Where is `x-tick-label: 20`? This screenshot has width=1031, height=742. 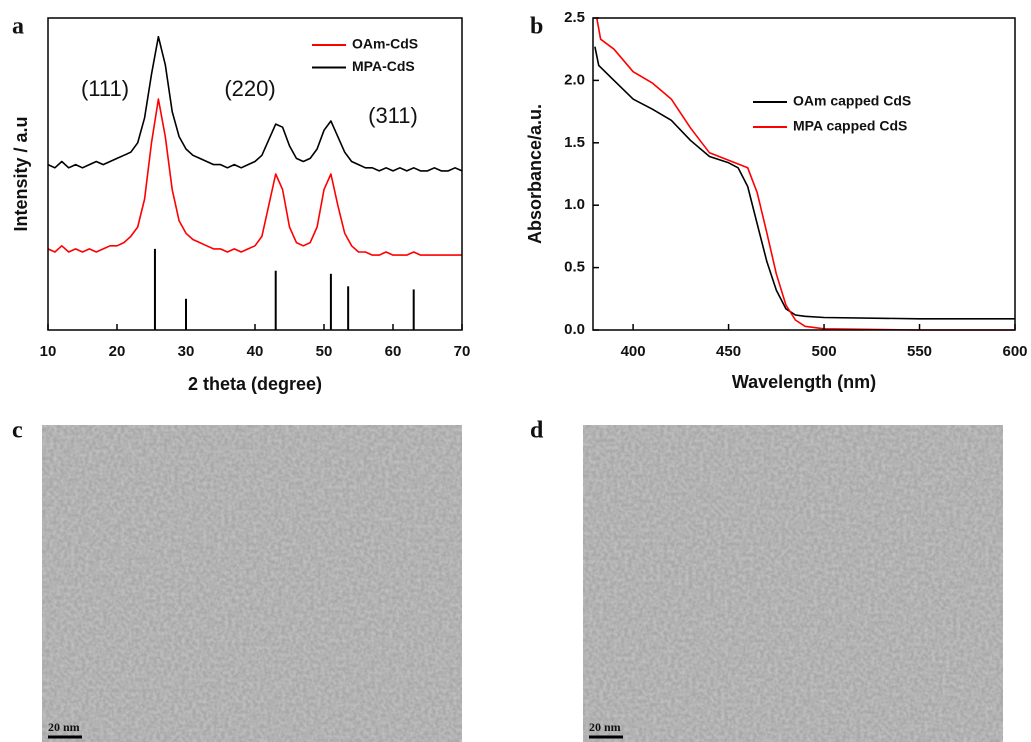
x-tick-label: 20 is located at coordinates (117, 351).